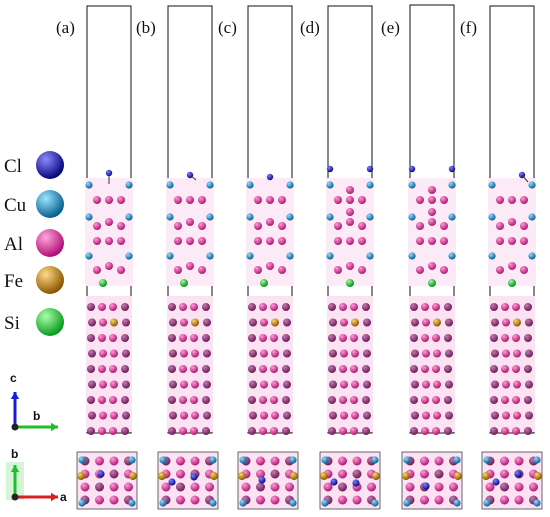 Image resolution: width=550 pixels, height=517 pixels. I want to click on b-axis-label: b, so click(36, 416).